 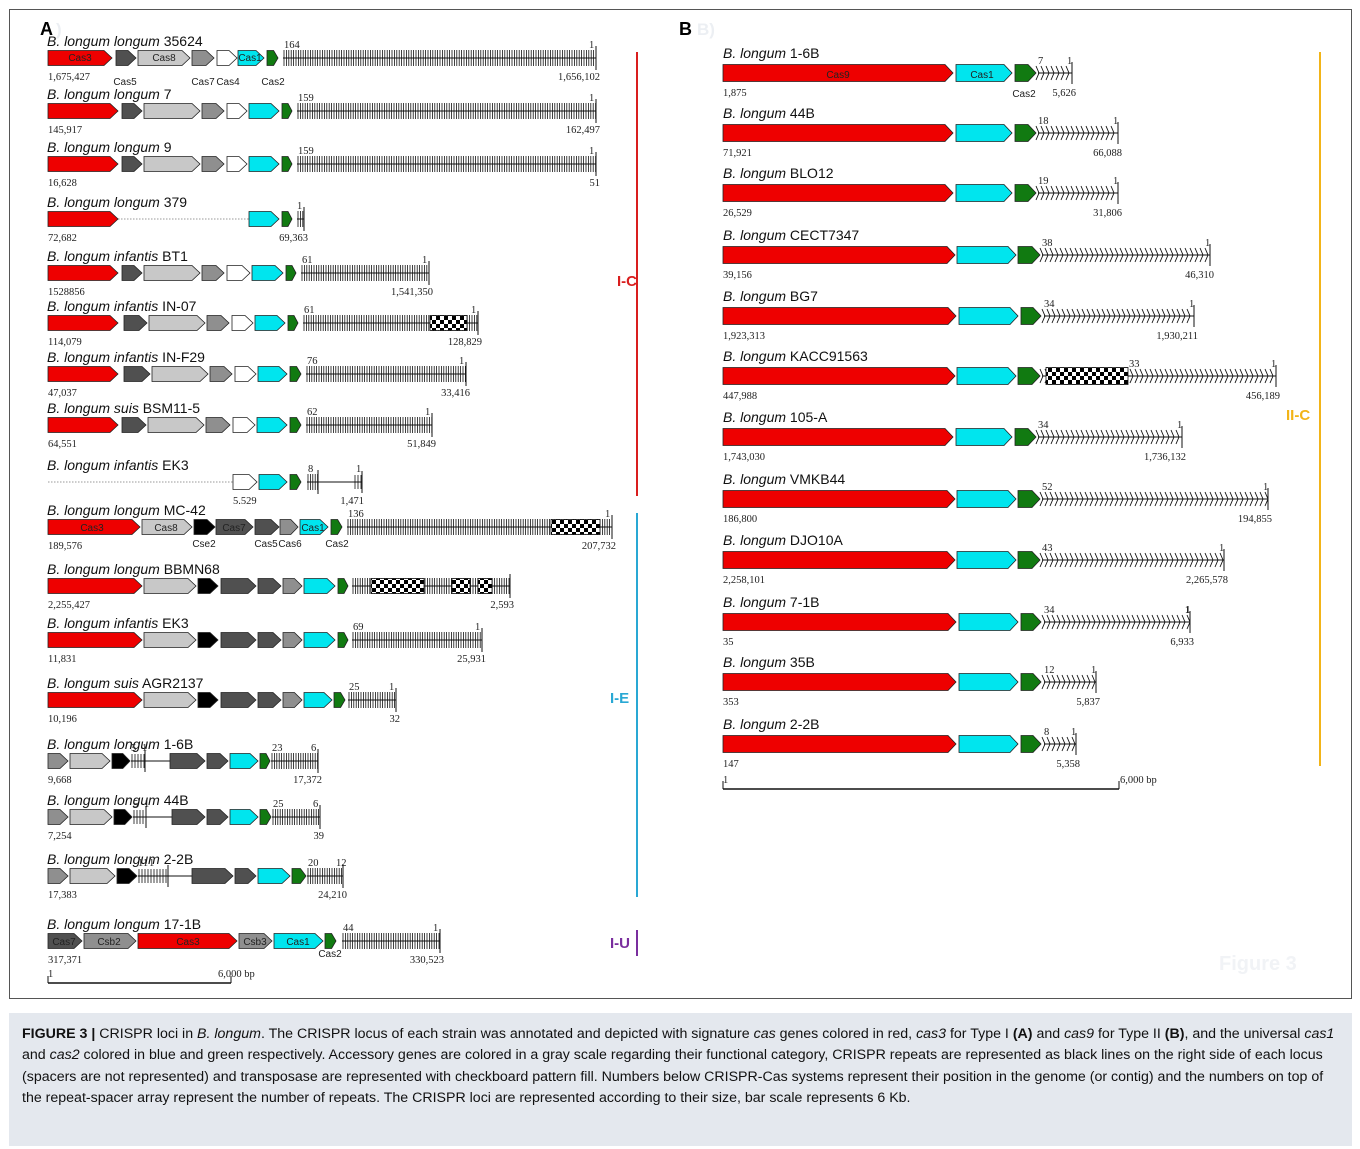 What do you see at coordinates (471, 659) in the screenshot?
I see `position-end: 25,931` at bounding box center [471, 659].